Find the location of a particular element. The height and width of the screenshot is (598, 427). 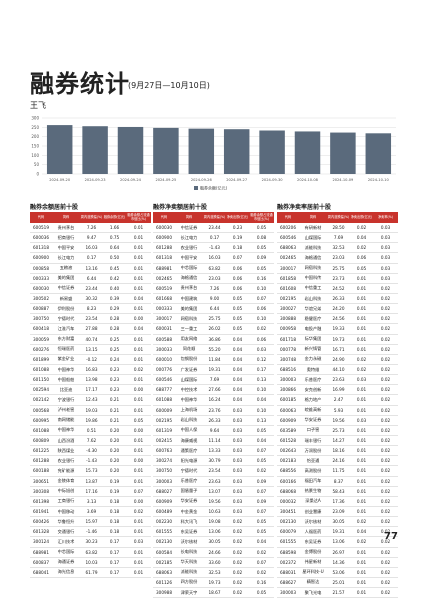

cell: 宁德时代 is located at coordinates (66, 318).